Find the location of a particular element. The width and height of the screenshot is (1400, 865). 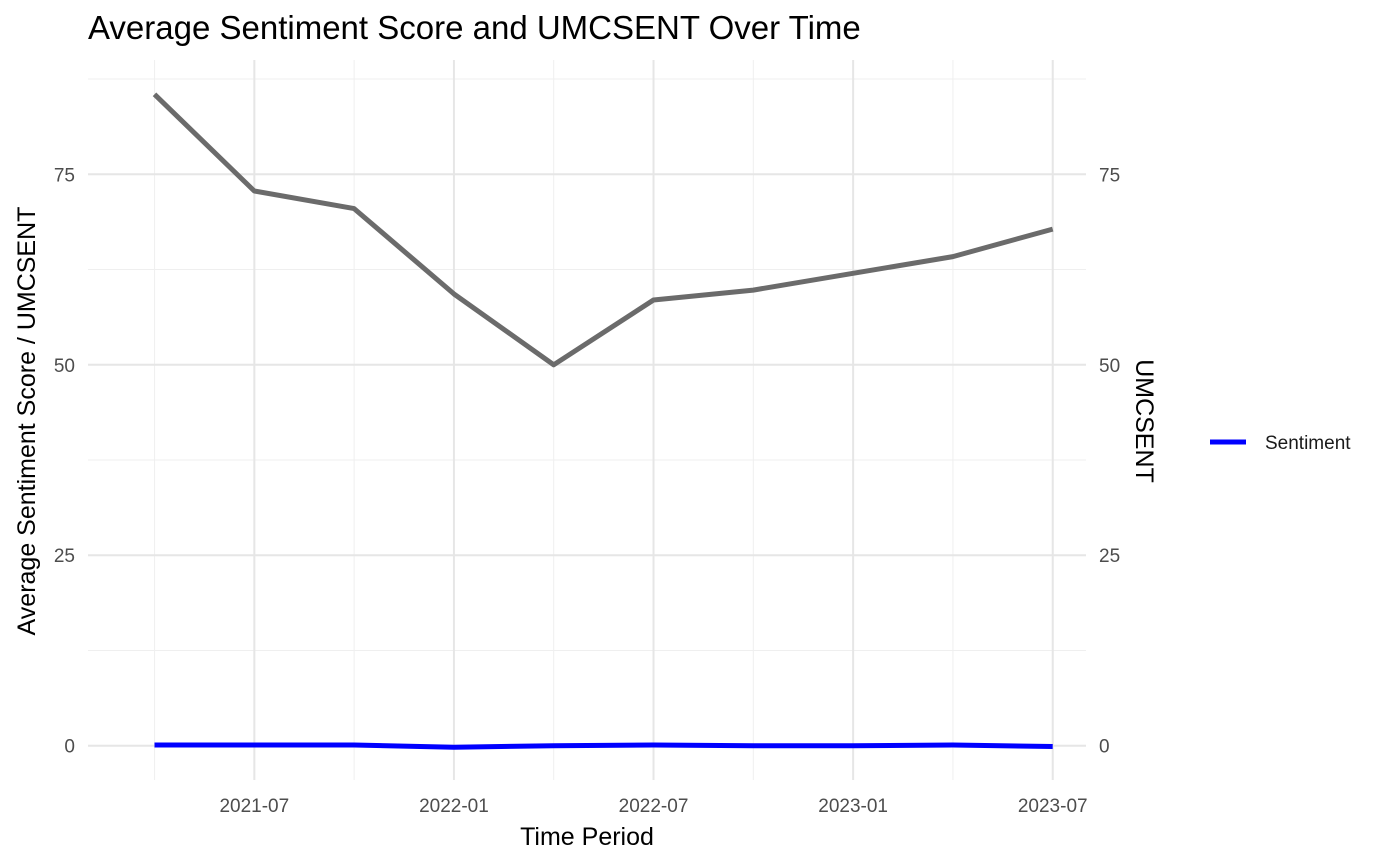

y2-tick-label: 75 is located at coordinates (1109, 175).